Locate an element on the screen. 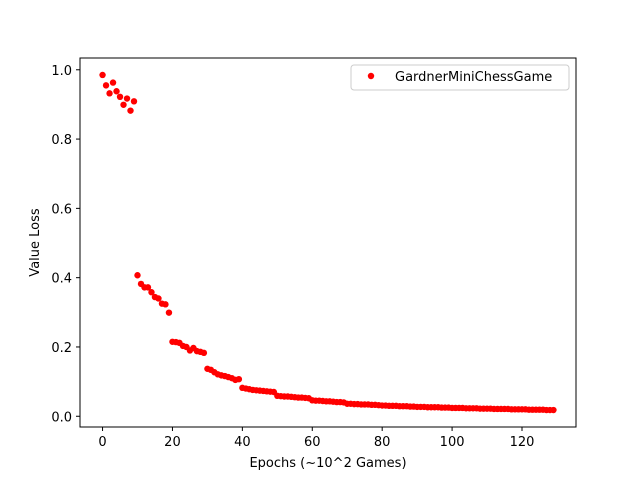 This screenshot has height=480, width=640. x-tick-label: 0 is located at coordinates (102, 442).